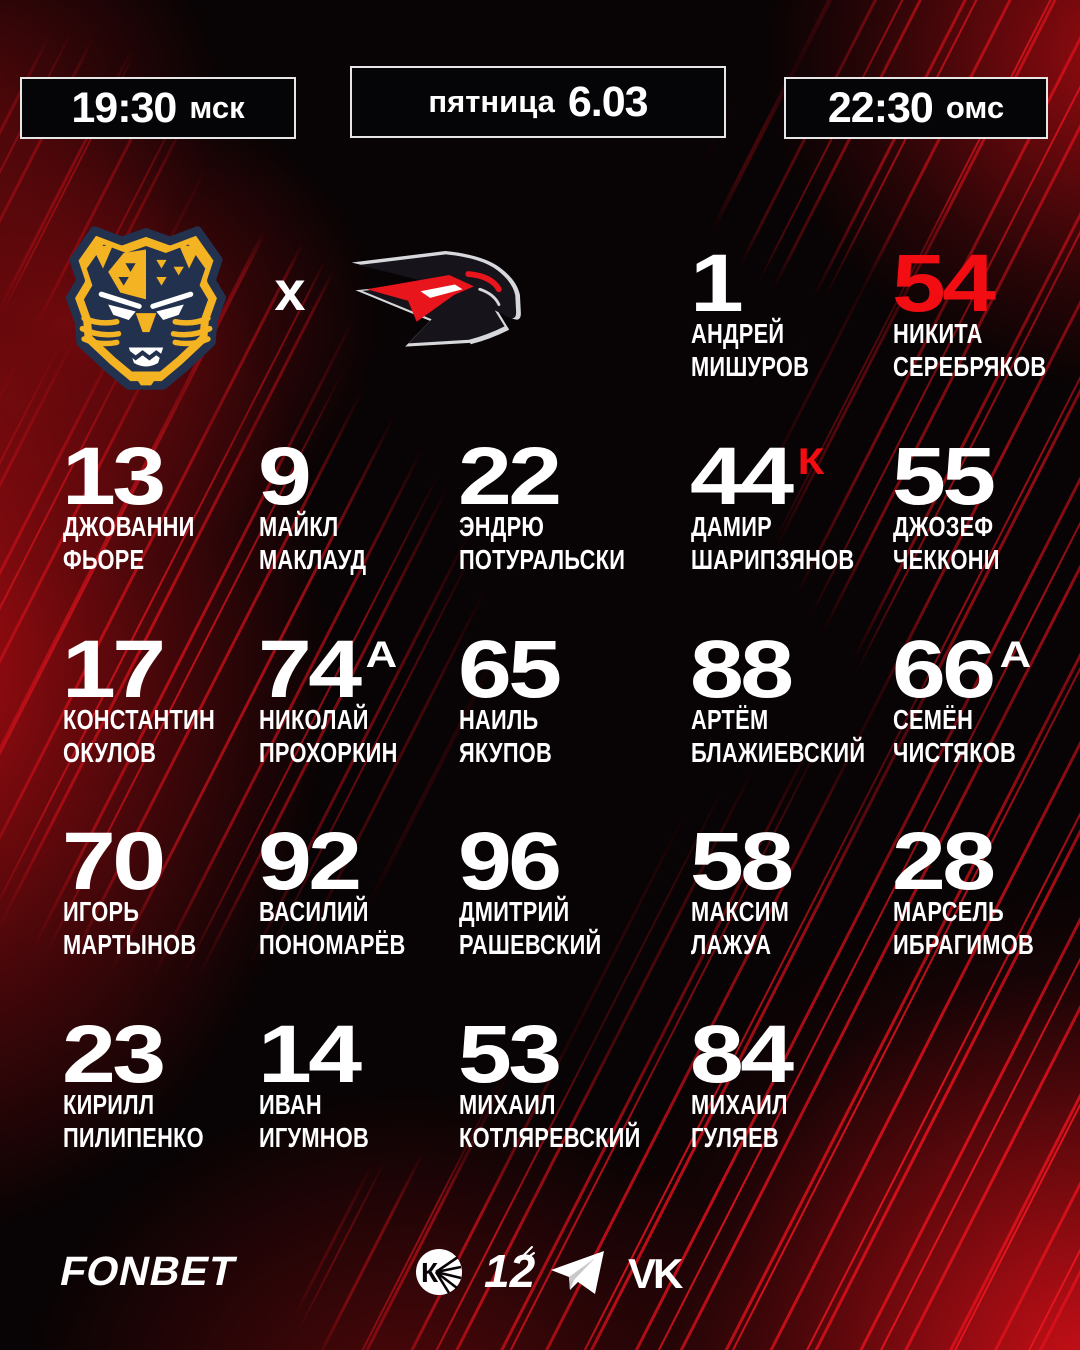 The height and width of the screenshot is (1350, 1080). Describe the element at coordinates (139, 736) in the screenshot. I see `player-name: КОНСТАНТИН ОКУЛОВ` at that location.